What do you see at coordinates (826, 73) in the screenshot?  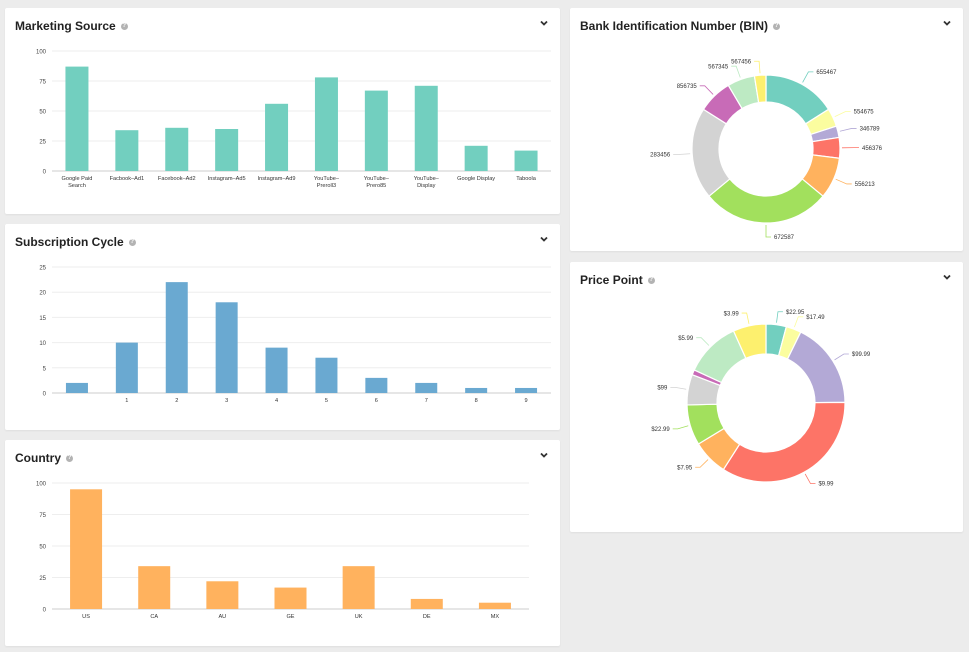 I see `slice-label: 655467` at bounding box center [826, 73].